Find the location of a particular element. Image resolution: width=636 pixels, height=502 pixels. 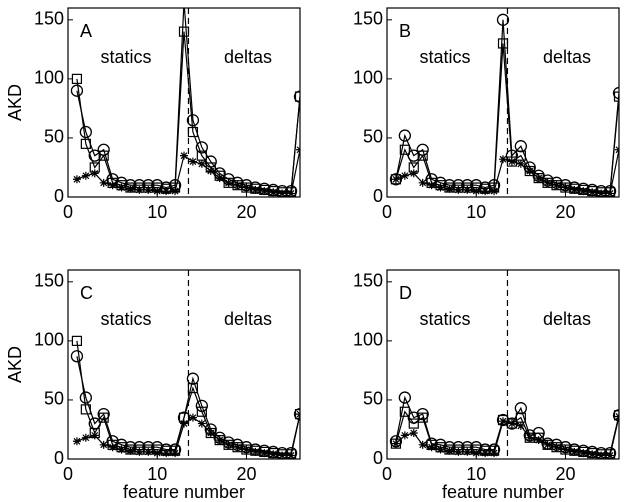

panel-label: B is located at coordinates (405, 31).